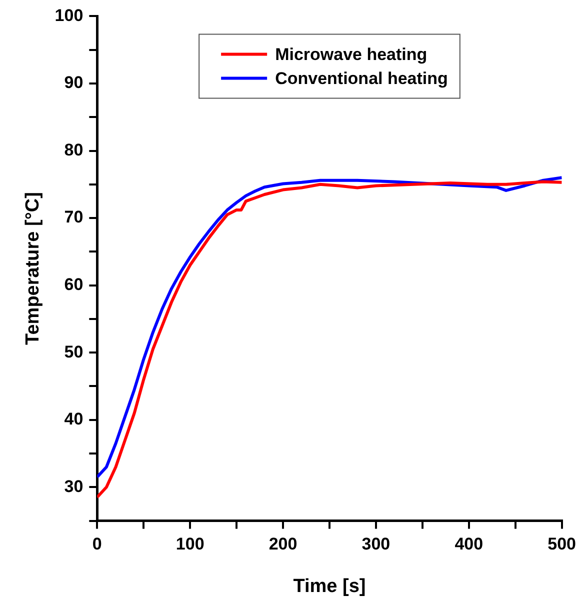 Image resolution: width=582 pixels, height=606 pixels. What do you see at coordinates (361, 78) in the screenshot?
I see `legend-label: Conventional heating` at bounding box center [361, 78].